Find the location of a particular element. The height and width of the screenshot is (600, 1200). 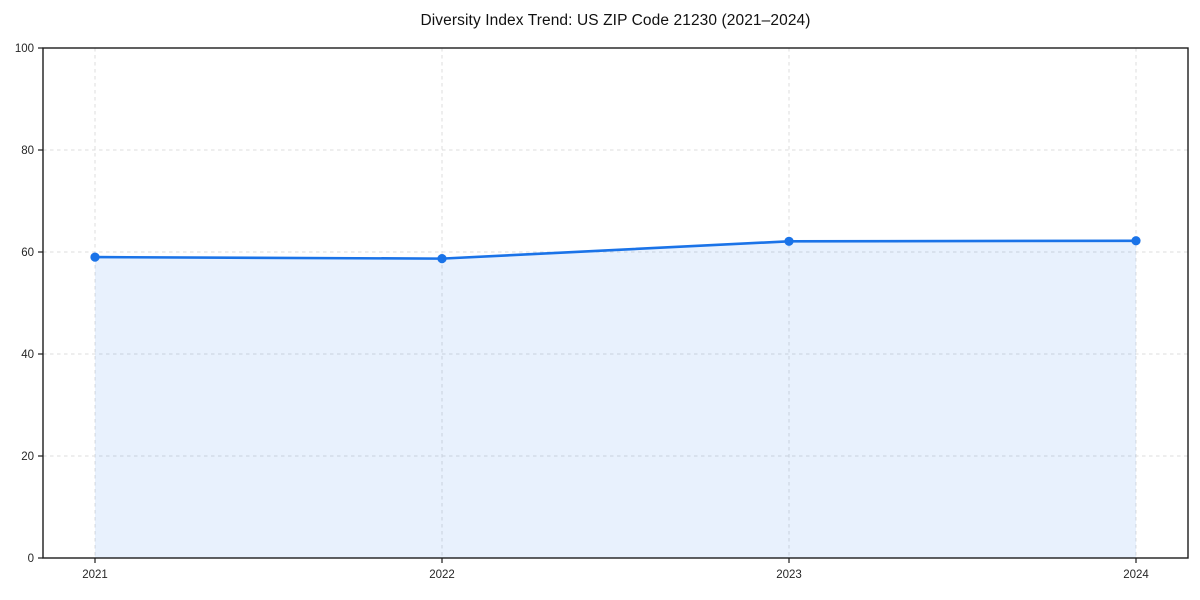

y-tick-label: 60 is located at coordinates (27, 253).